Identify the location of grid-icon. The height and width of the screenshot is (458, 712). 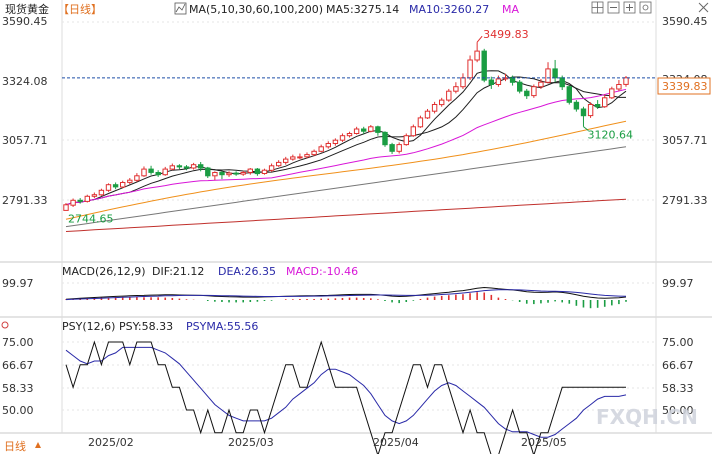
(597, 7).